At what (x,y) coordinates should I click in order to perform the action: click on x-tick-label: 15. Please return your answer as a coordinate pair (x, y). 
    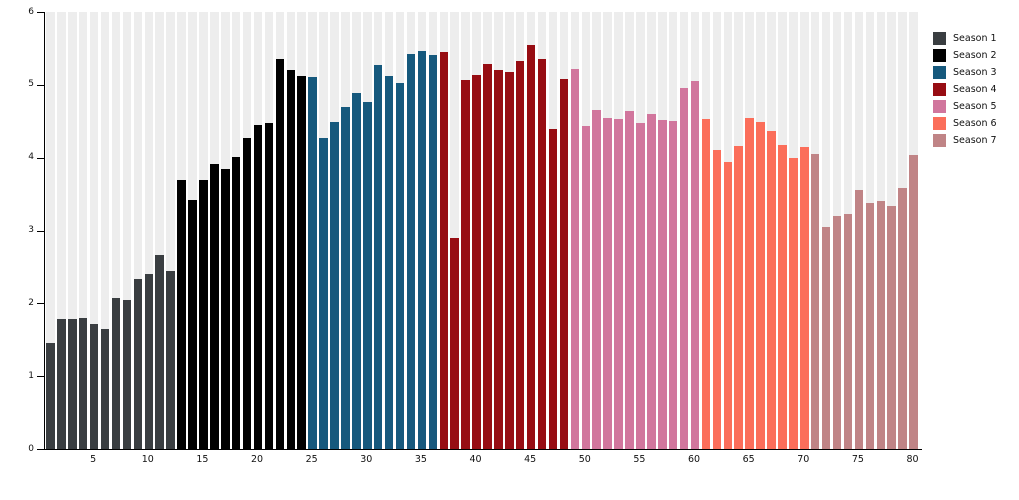
    Looking at the image, I should click on (202, 459).